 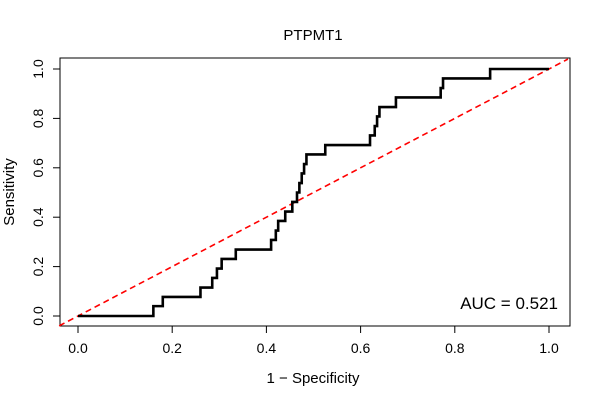 What do you see at coordinates (361, 348) in the screenshot?
I see `x-tick-label: 0.6` at bounding box center [361, 348].